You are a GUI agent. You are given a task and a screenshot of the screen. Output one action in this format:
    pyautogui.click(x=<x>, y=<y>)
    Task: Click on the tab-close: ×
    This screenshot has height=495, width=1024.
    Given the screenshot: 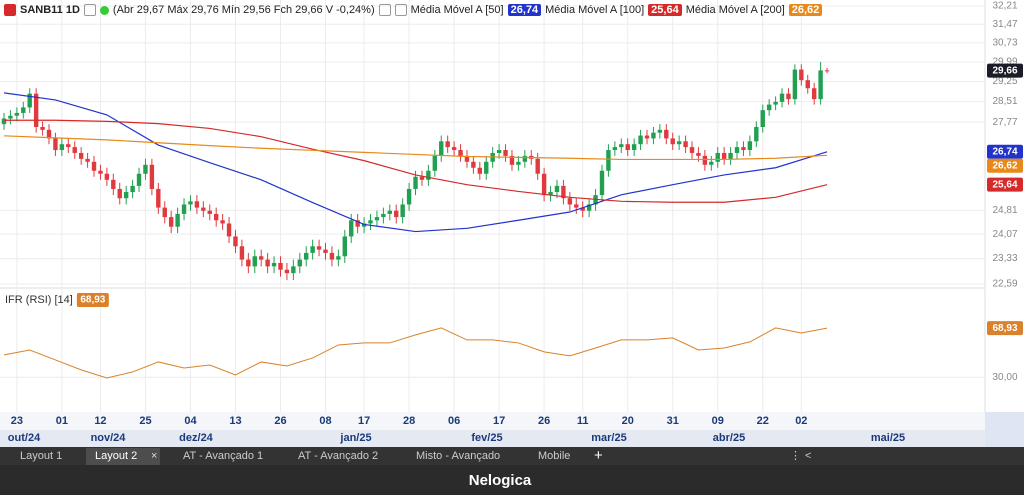 What is the action you would take?
    pyautogui.click(x=154, y=456)
    